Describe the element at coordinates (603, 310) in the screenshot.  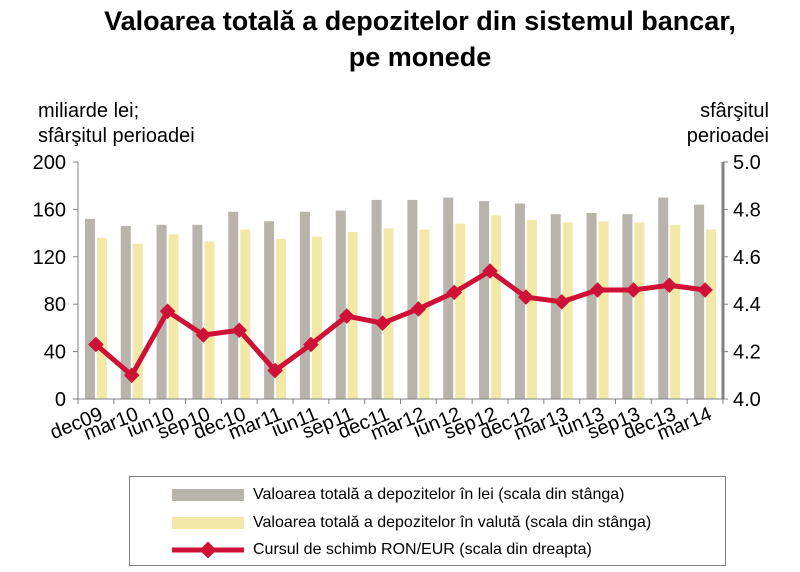
I see `bar-valuta-iun13` at that location.